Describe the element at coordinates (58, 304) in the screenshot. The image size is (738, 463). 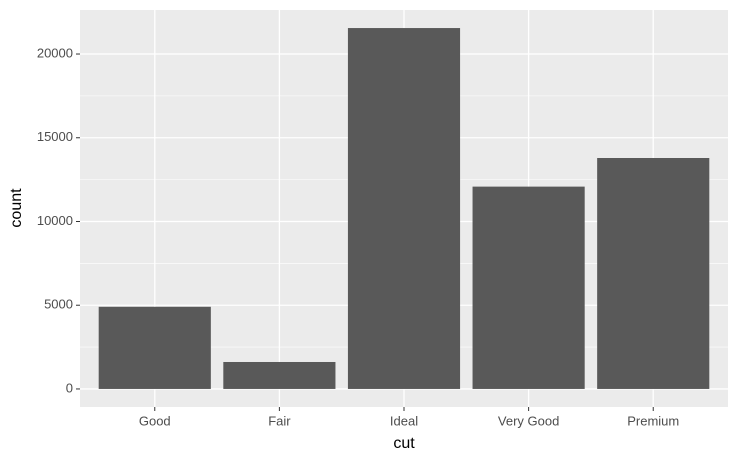
I see `y-tick-label: 5000` at that location.